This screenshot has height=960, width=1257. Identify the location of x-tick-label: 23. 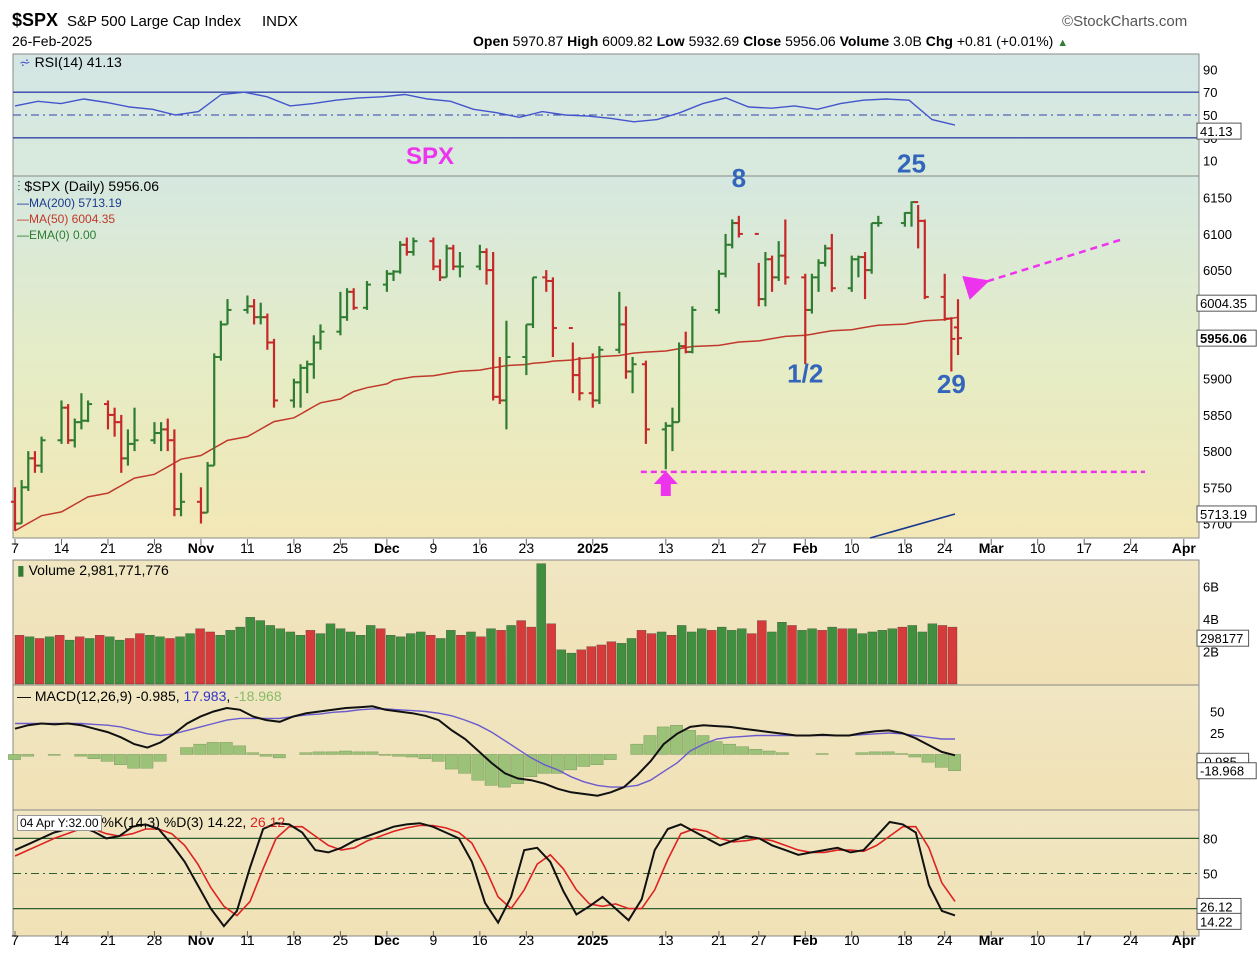
(527, 548).